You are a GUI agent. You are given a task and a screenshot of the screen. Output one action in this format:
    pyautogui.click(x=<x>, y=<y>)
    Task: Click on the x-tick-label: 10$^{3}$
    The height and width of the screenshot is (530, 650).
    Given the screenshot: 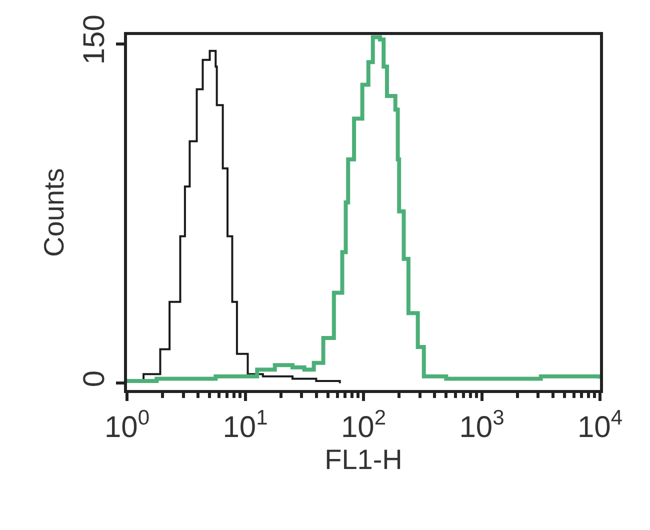 What is the action you would take?
    pyautogui.click(x=481, y=425)
    